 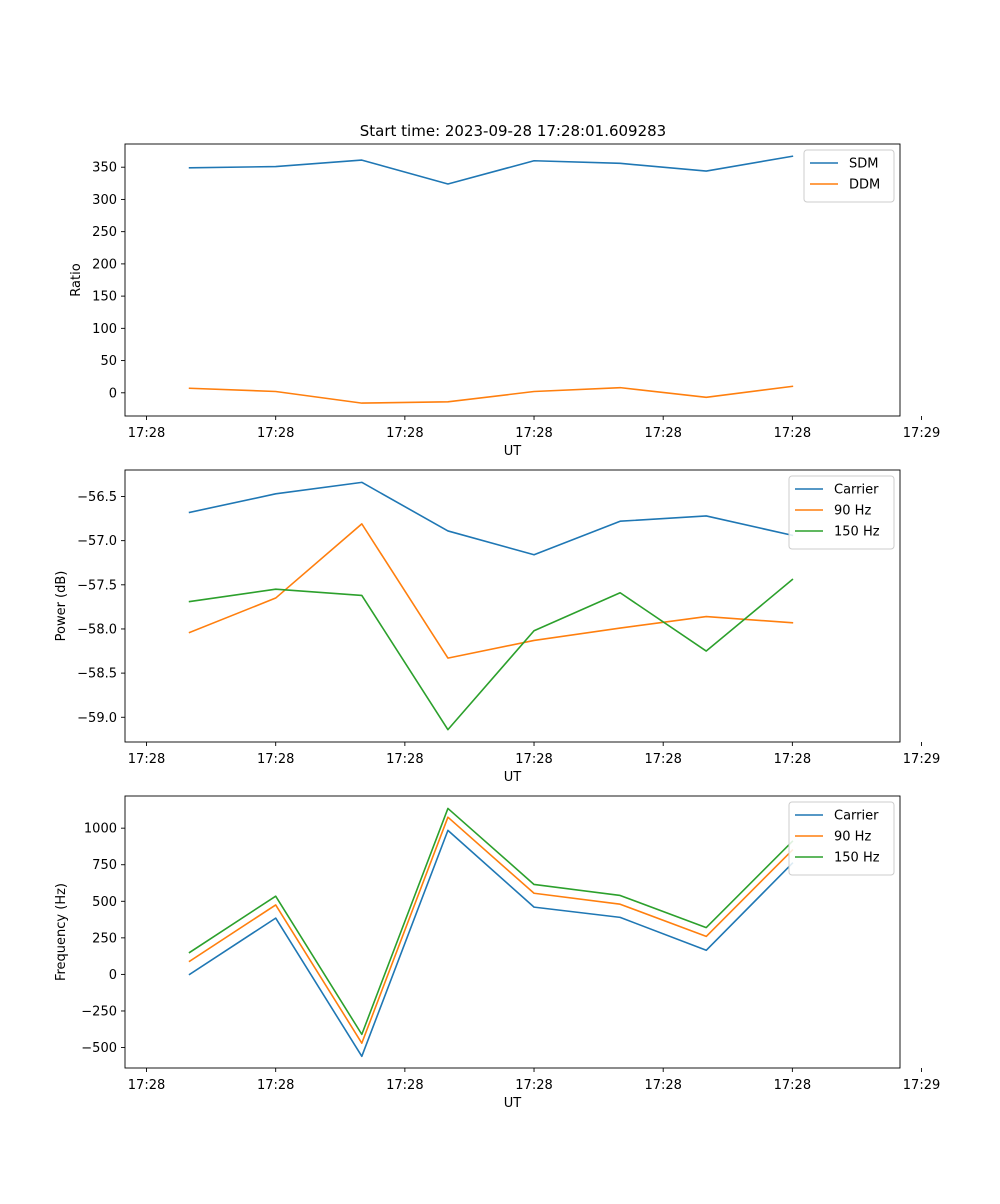 What do you see at coordinates (97, 585) in the screenshot?
I see `y-tick-label: −57.5` at bounding box center [97, 585].